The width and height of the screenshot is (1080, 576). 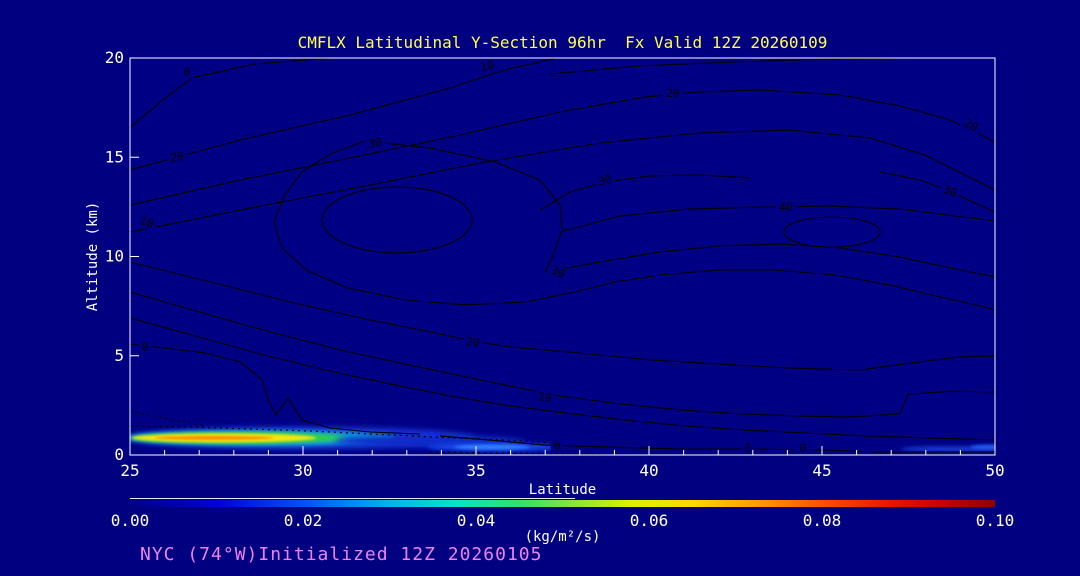 What do you see at coordinates (563, 537) in the screenshot?
I see `colorbar-units-label: (kg/m²/s)` at bounding box center [563, 537].